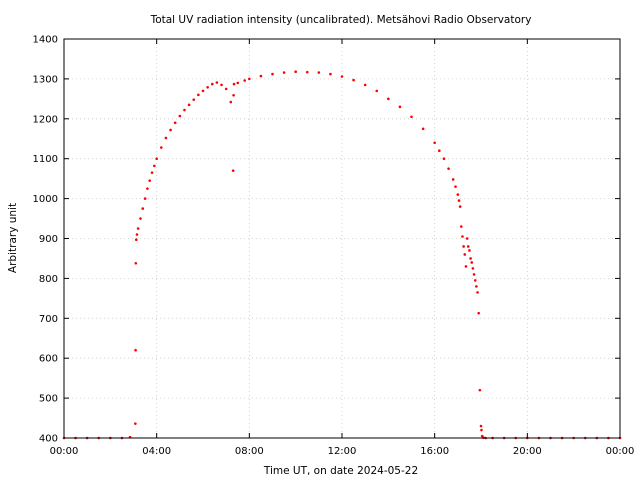 The width and height of the screenshot is (640, 480). Describe the element at coordinates (45, 119) in the screenshot. I see `y-tick-label: 1200` at that location.